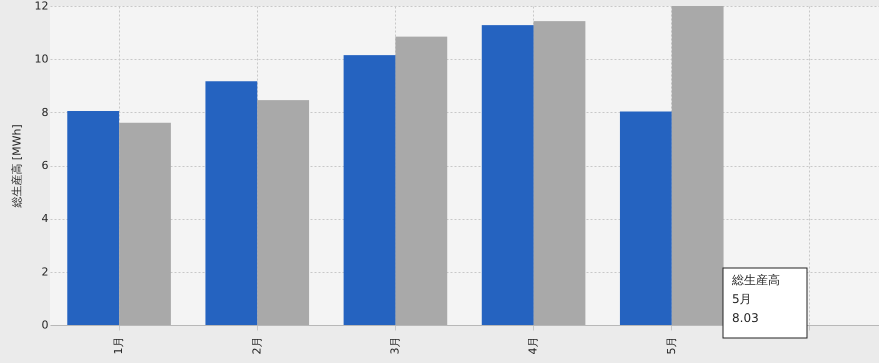  I want to click on y-tick-label: 2, so click(45, 271).